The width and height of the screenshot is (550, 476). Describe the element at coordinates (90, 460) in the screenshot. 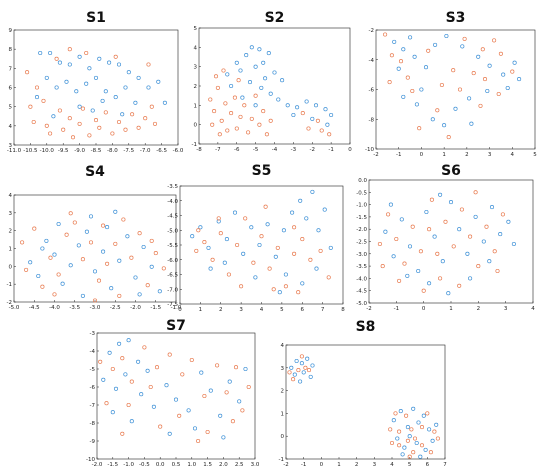

I see `y-tick-label: -10` at that location.